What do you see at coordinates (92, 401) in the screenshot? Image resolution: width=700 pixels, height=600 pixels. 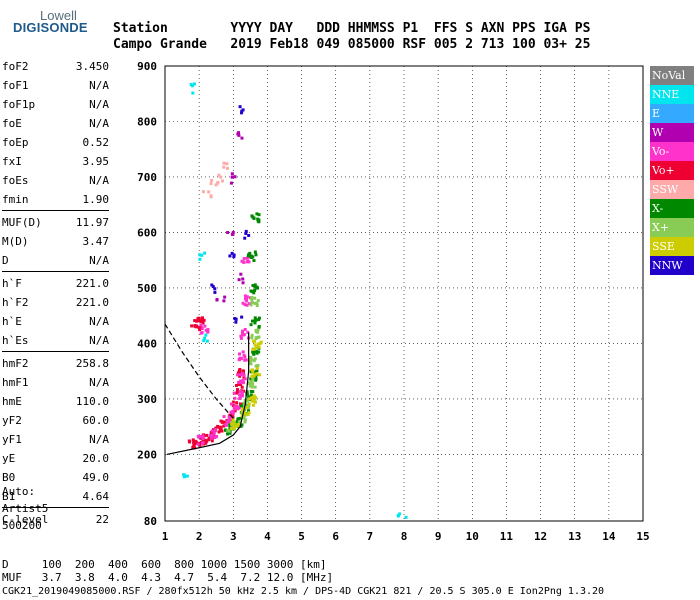 I see `param-value: 110.0` at bounding box center [92, 401].